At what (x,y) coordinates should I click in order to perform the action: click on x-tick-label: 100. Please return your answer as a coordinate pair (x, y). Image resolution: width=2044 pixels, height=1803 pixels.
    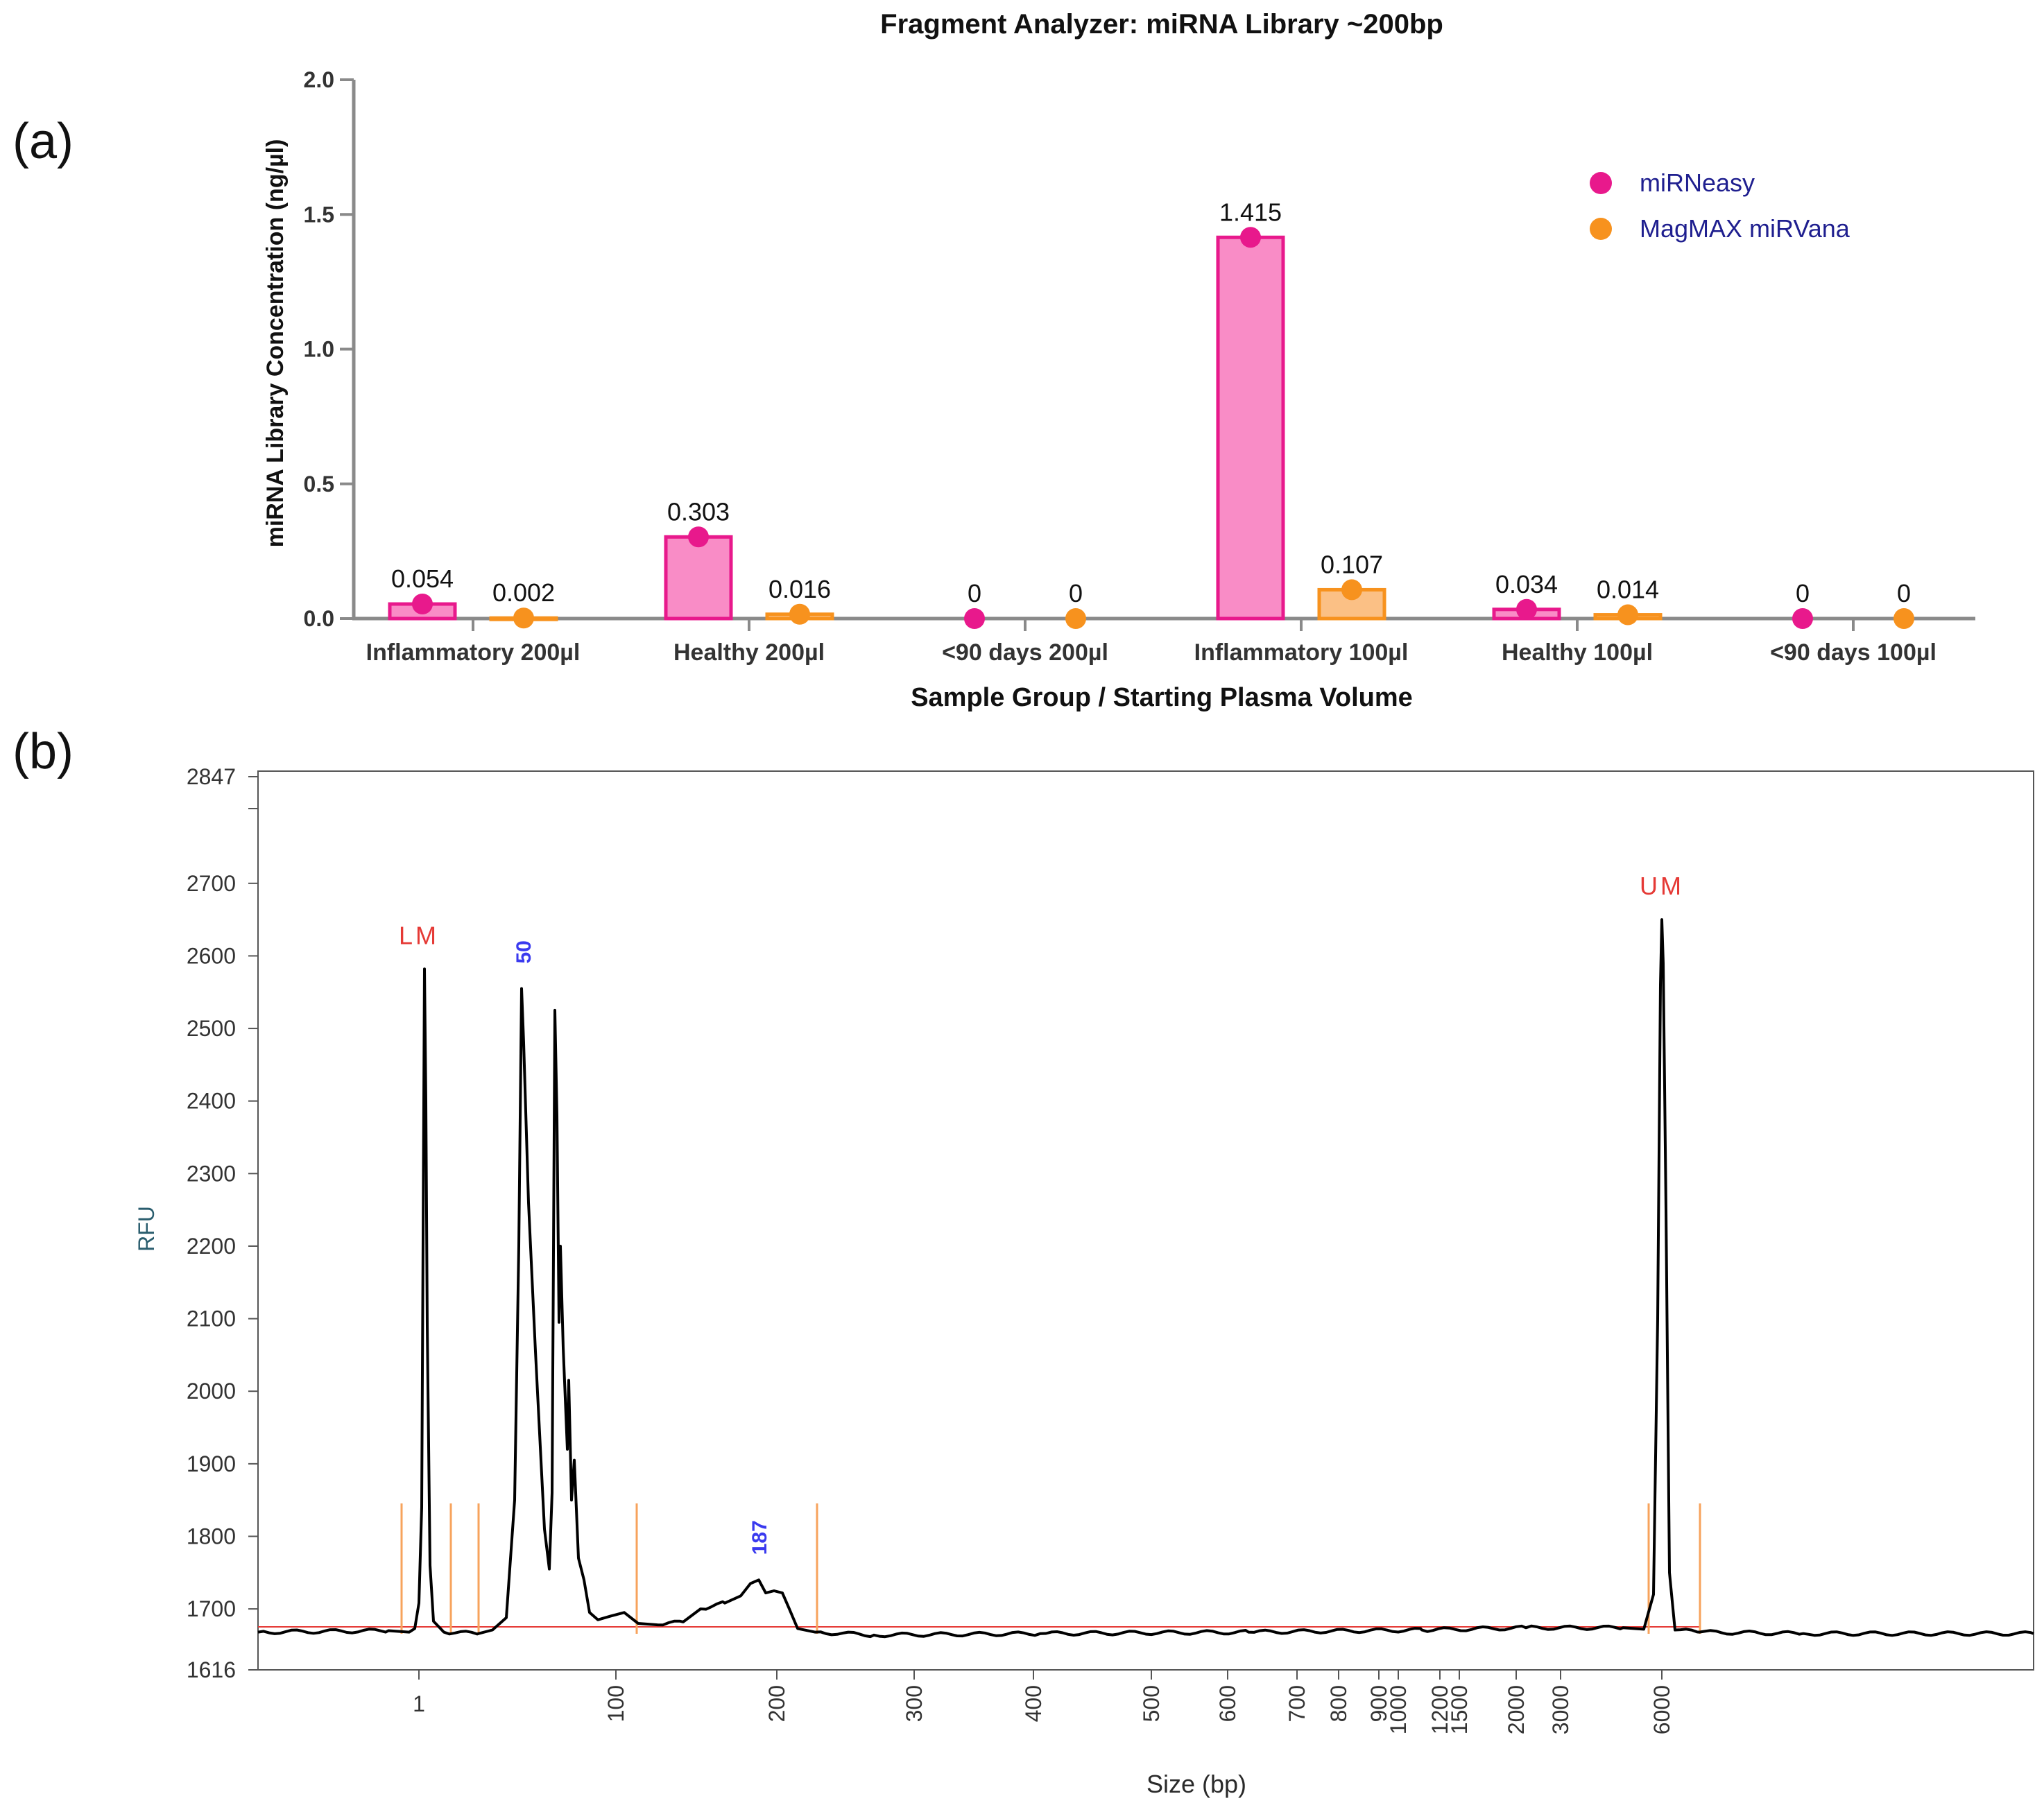
    Looking at the image, I should click on (615, 1703).